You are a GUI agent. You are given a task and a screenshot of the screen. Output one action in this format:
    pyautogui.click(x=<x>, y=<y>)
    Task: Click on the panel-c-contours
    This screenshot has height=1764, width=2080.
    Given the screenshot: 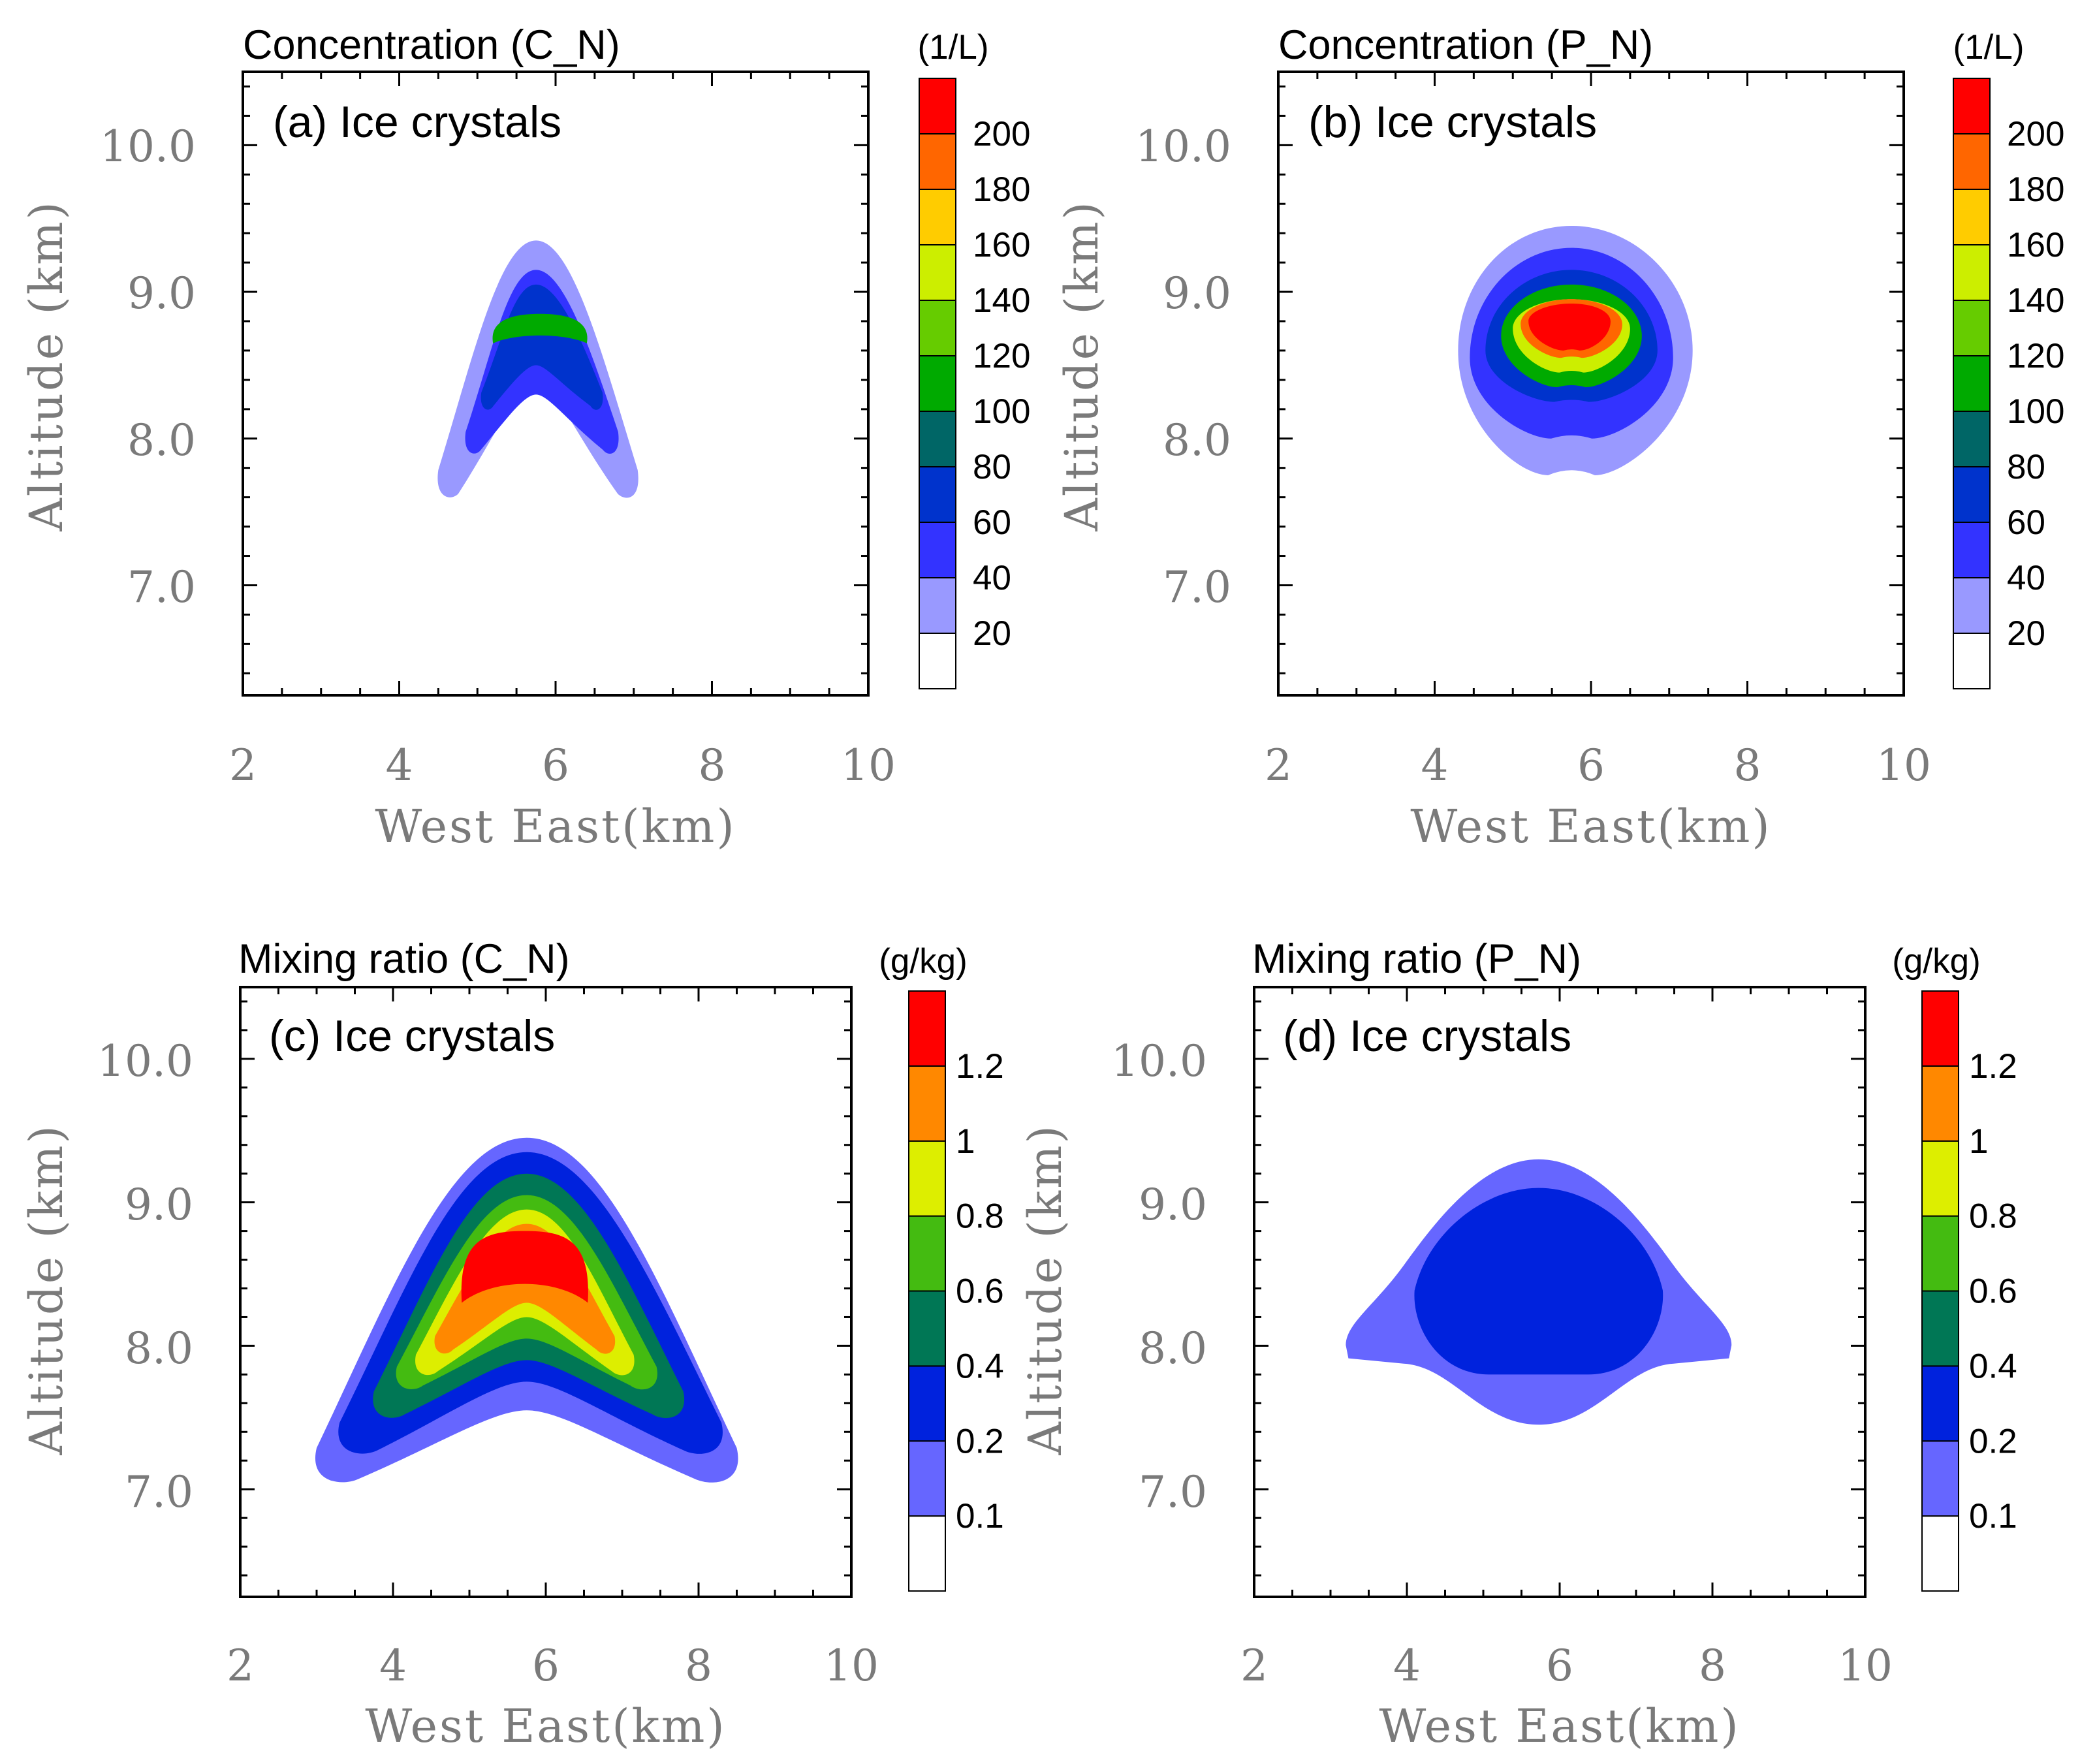 What is the action you would take?
    pyautogui.click(x=527, y=1310)
    